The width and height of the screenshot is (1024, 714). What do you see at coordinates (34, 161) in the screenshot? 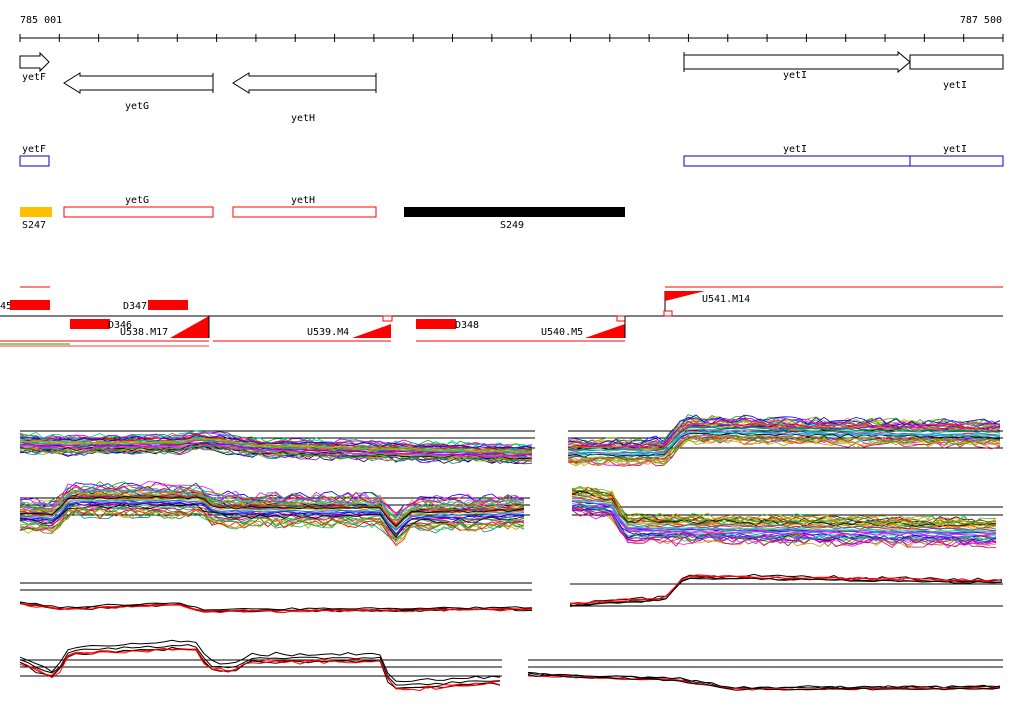
I see `cds-box-yetF` at bounding box center [34, 161].